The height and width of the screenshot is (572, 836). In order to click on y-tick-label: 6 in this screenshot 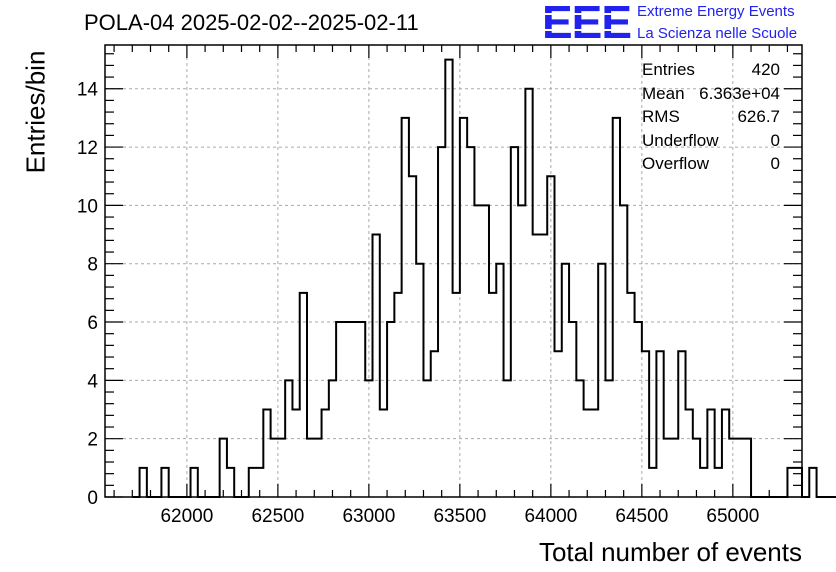, I will do `click(92, 323)`.